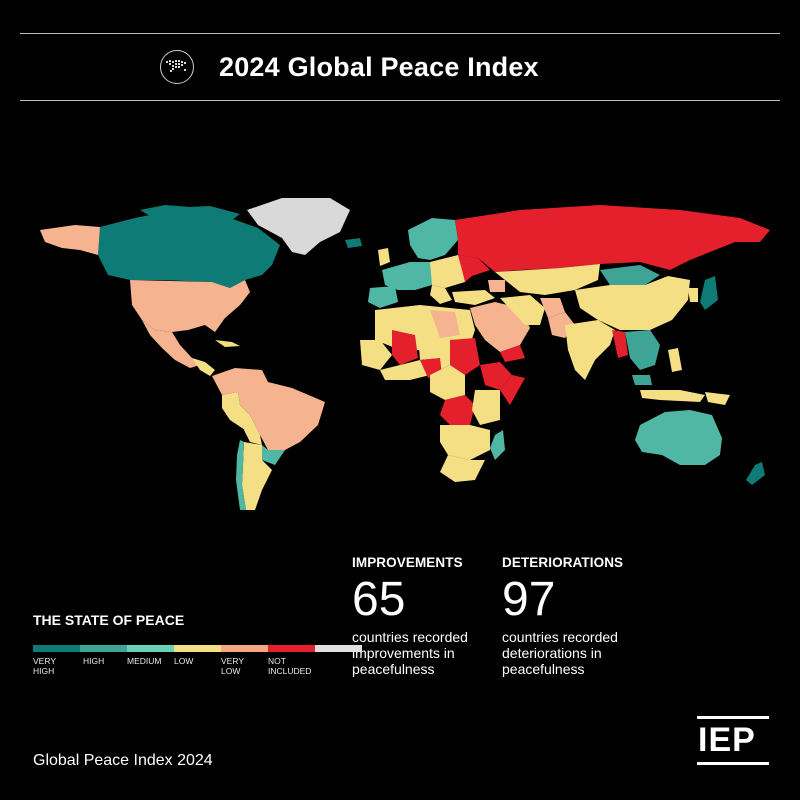 The width and height of the screenshot is (800, 800). I want to click on region-afghanistan, so click(552, 308).